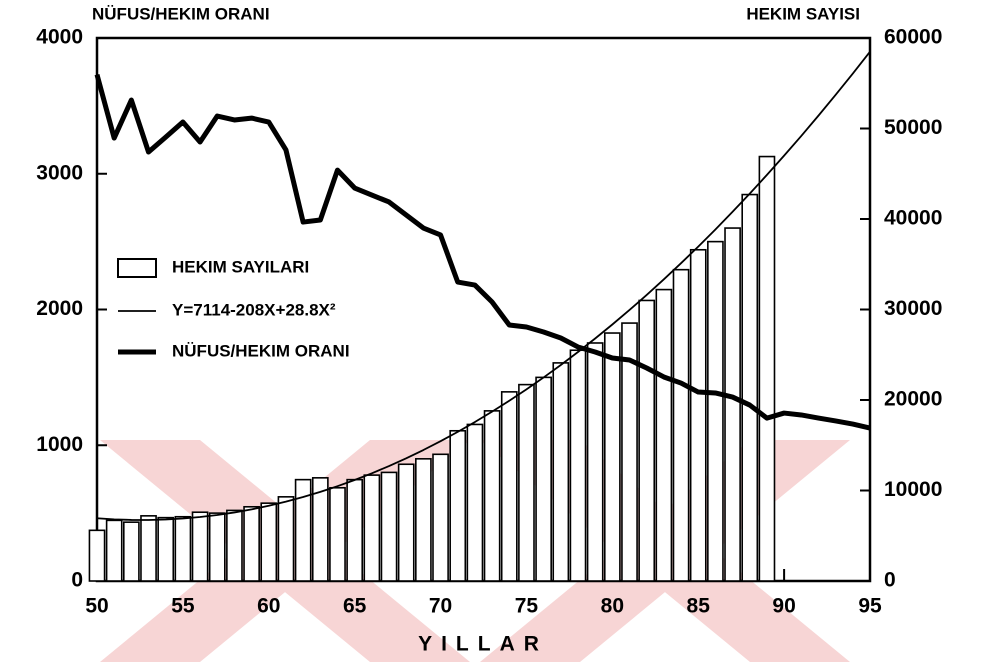 The height and width of the screenshot is (662, 983). Describe the element at coordinates (59, 172) in the screenshot. I see `y-tick-label: 3000` at that location.